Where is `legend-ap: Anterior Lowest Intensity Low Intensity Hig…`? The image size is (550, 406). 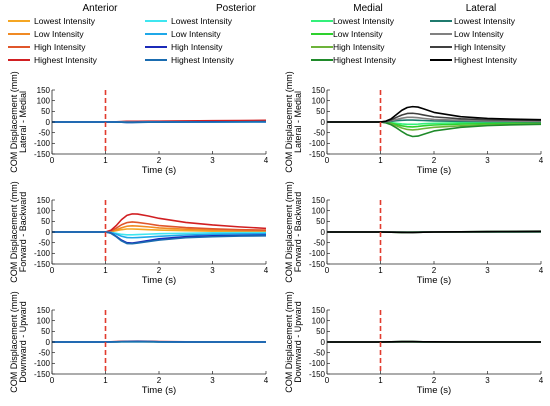 legend-ap: Anterior Lowest Intensity Low Intensity Hig… is located at coordinates (132, 34).